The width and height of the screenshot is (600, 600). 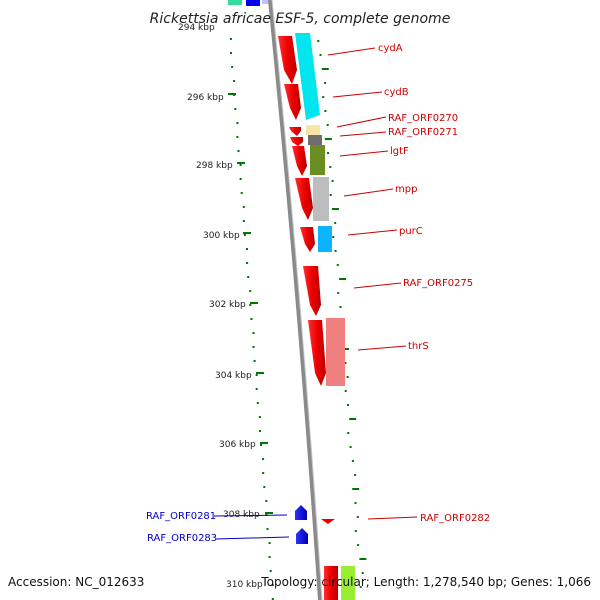 I want to click on gene-label: RAF_ORF0271, so click(x=423, y=132).